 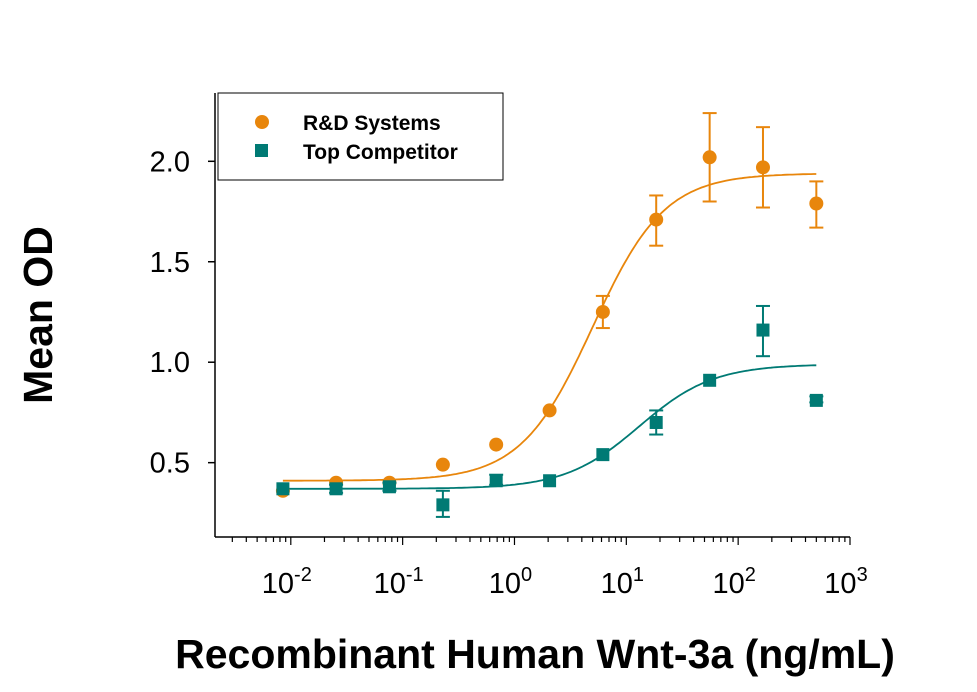 I want to click on legend-box, so click(x=360, y=136).